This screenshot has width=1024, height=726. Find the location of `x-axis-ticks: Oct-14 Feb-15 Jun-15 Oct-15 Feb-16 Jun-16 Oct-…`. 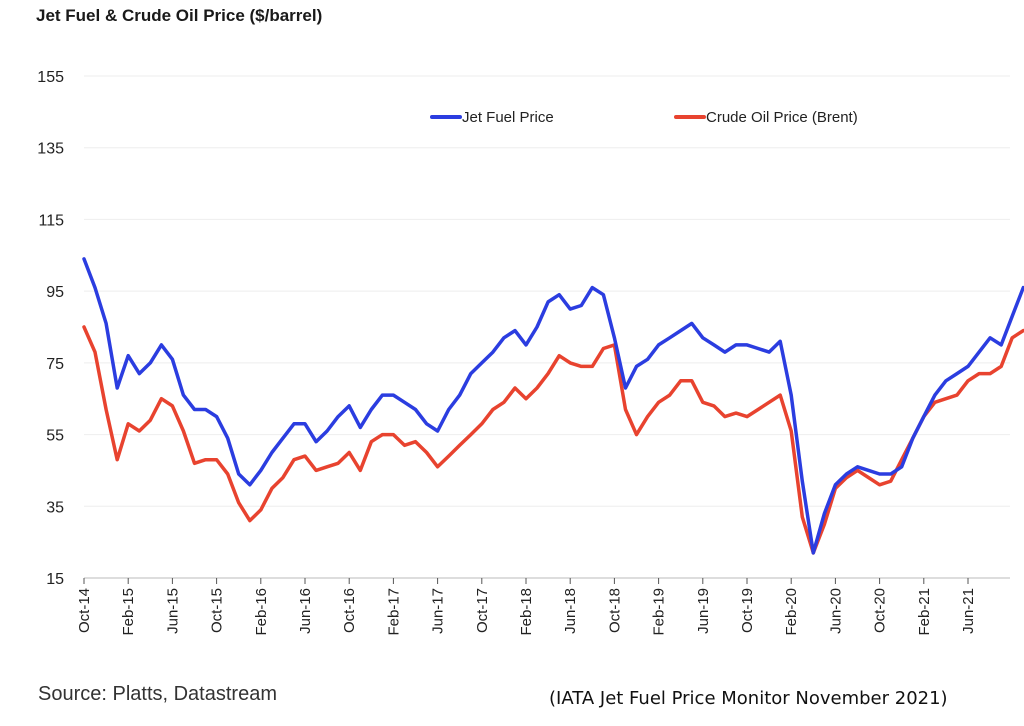

x-axis-ticks: Oct-14 Feb-15 Jun-15 Oct-15 Feb-16 Jun-16 Oct-… is located at coordinates (526, 607).